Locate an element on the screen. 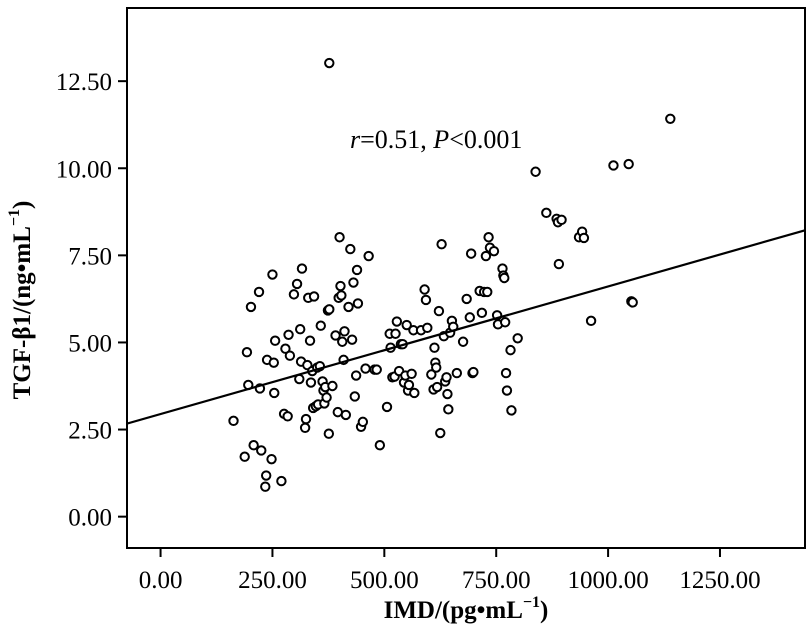 The height and width of the screenshot is (629, 808). p-value-text: <0.001 is located at coordinates (485, 139).